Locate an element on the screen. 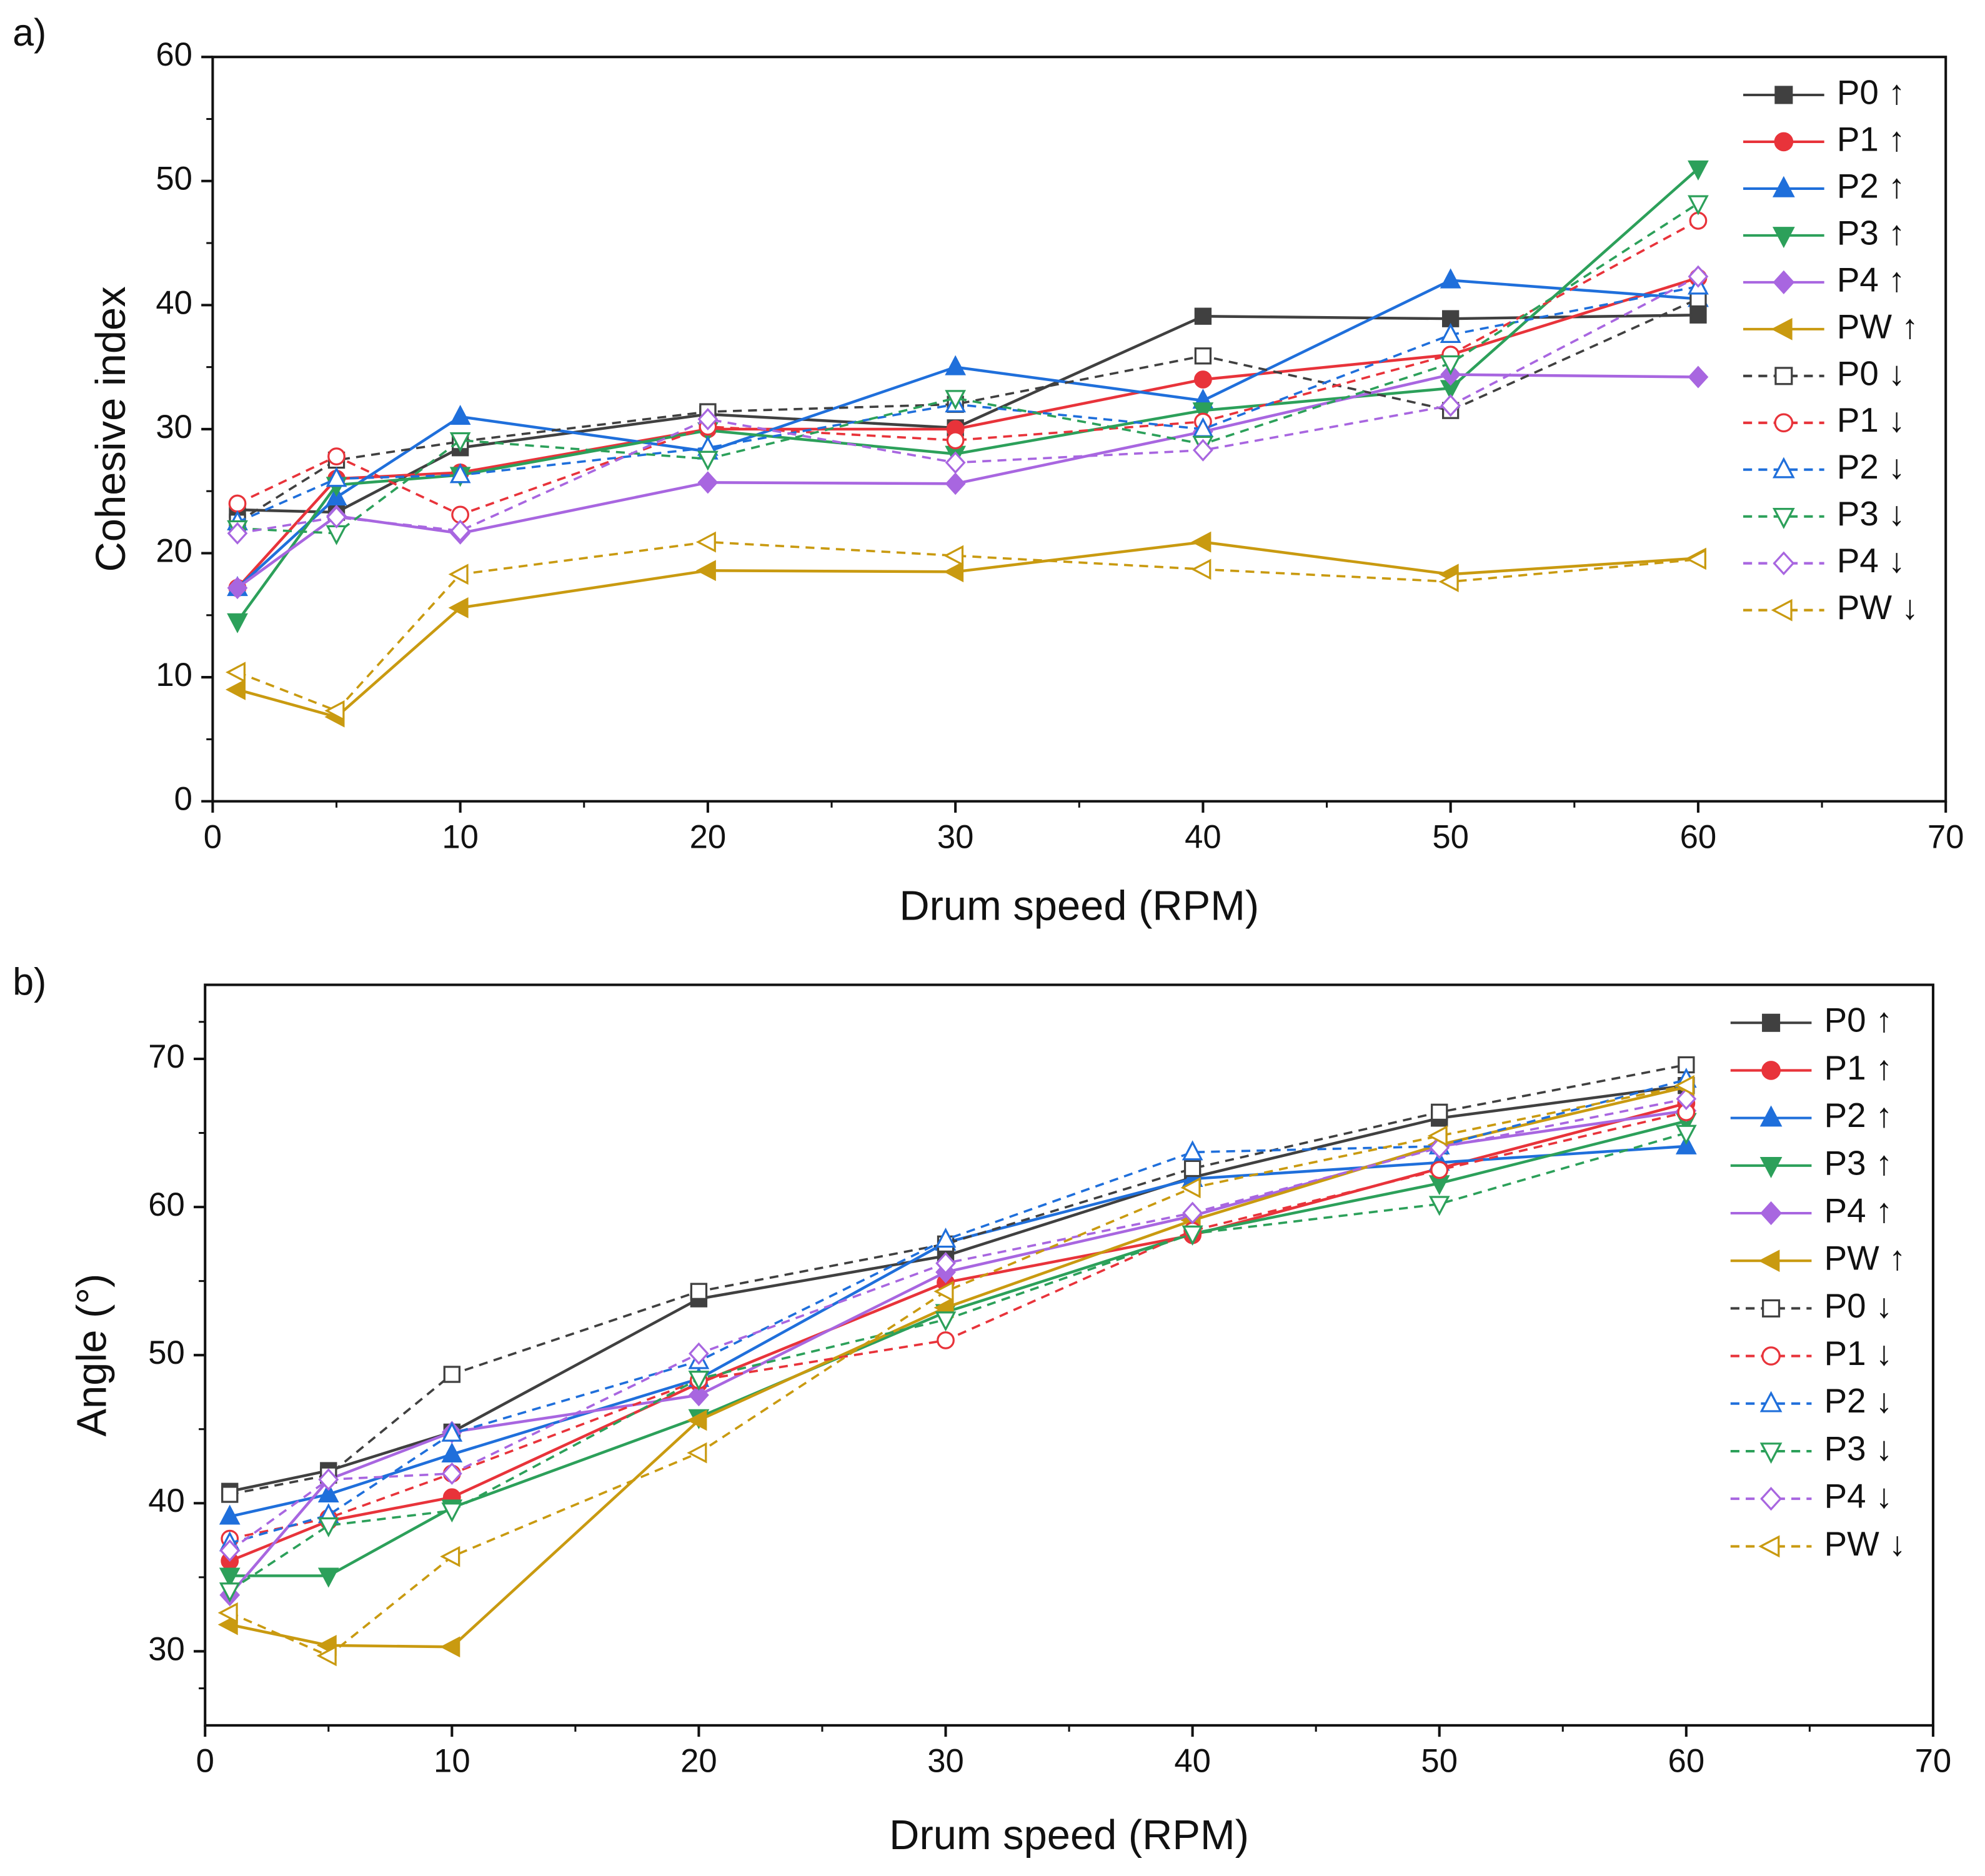  x-tick-label: 10 is located at coordinates (461, 837).